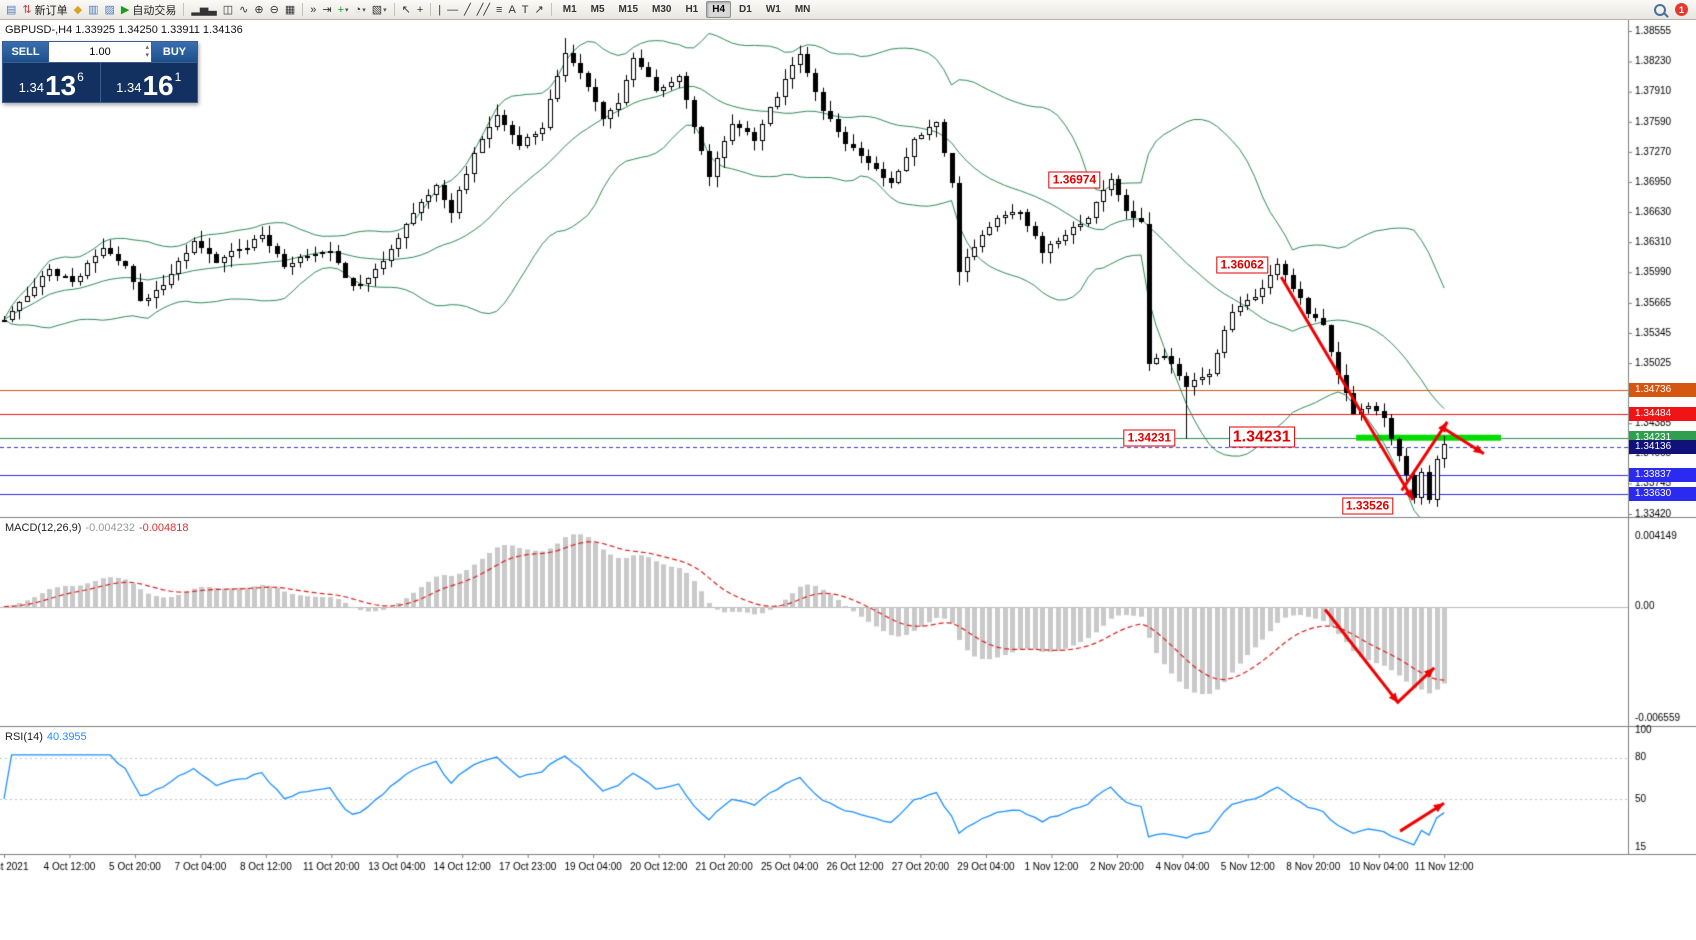 The height and width of the screenshot is (940, 1696). I want to click on sell-price-prefix: 1.34, so click(31, 87).